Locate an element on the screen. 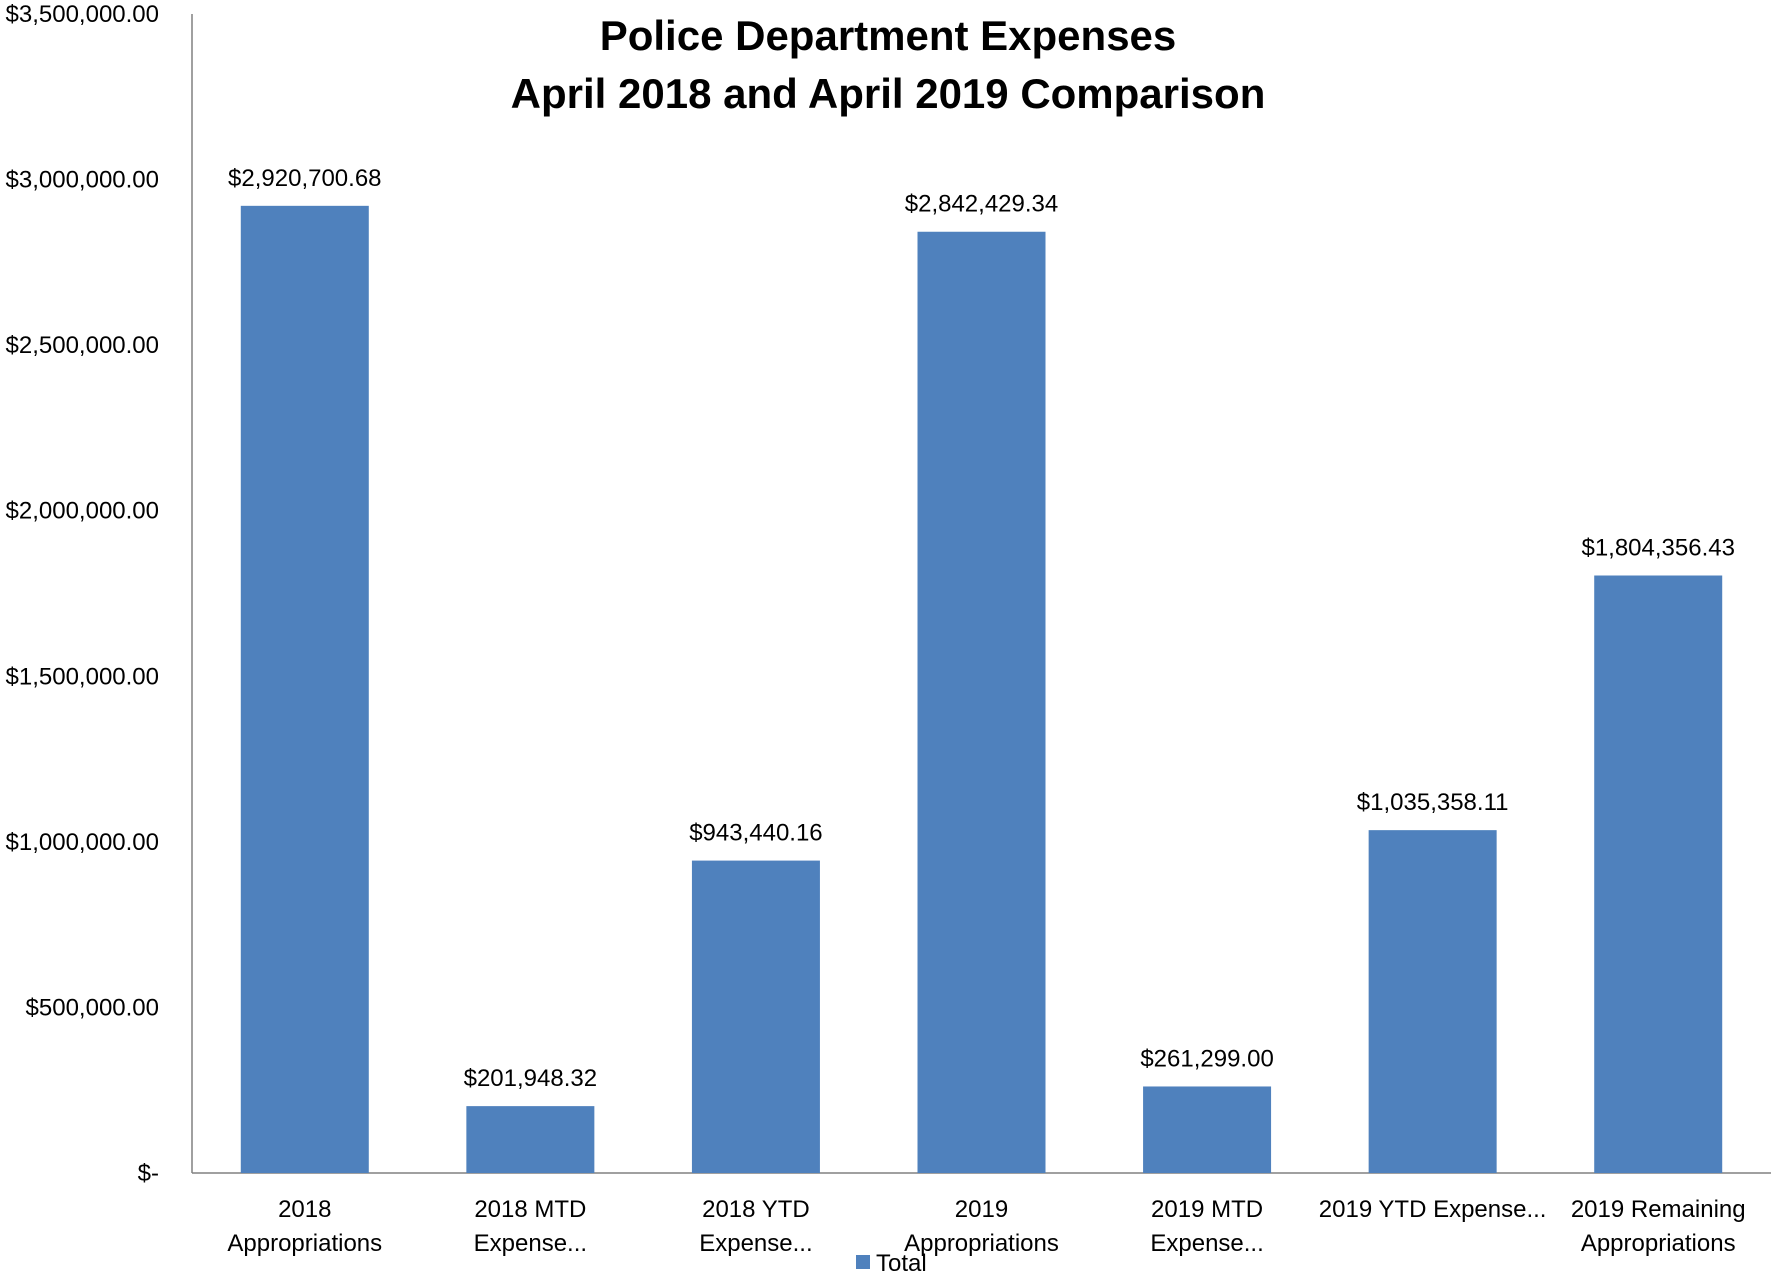 The image size is (1771, 1283). y-tick-label: $2,500,000.00 is located at coordinates (82, 345).